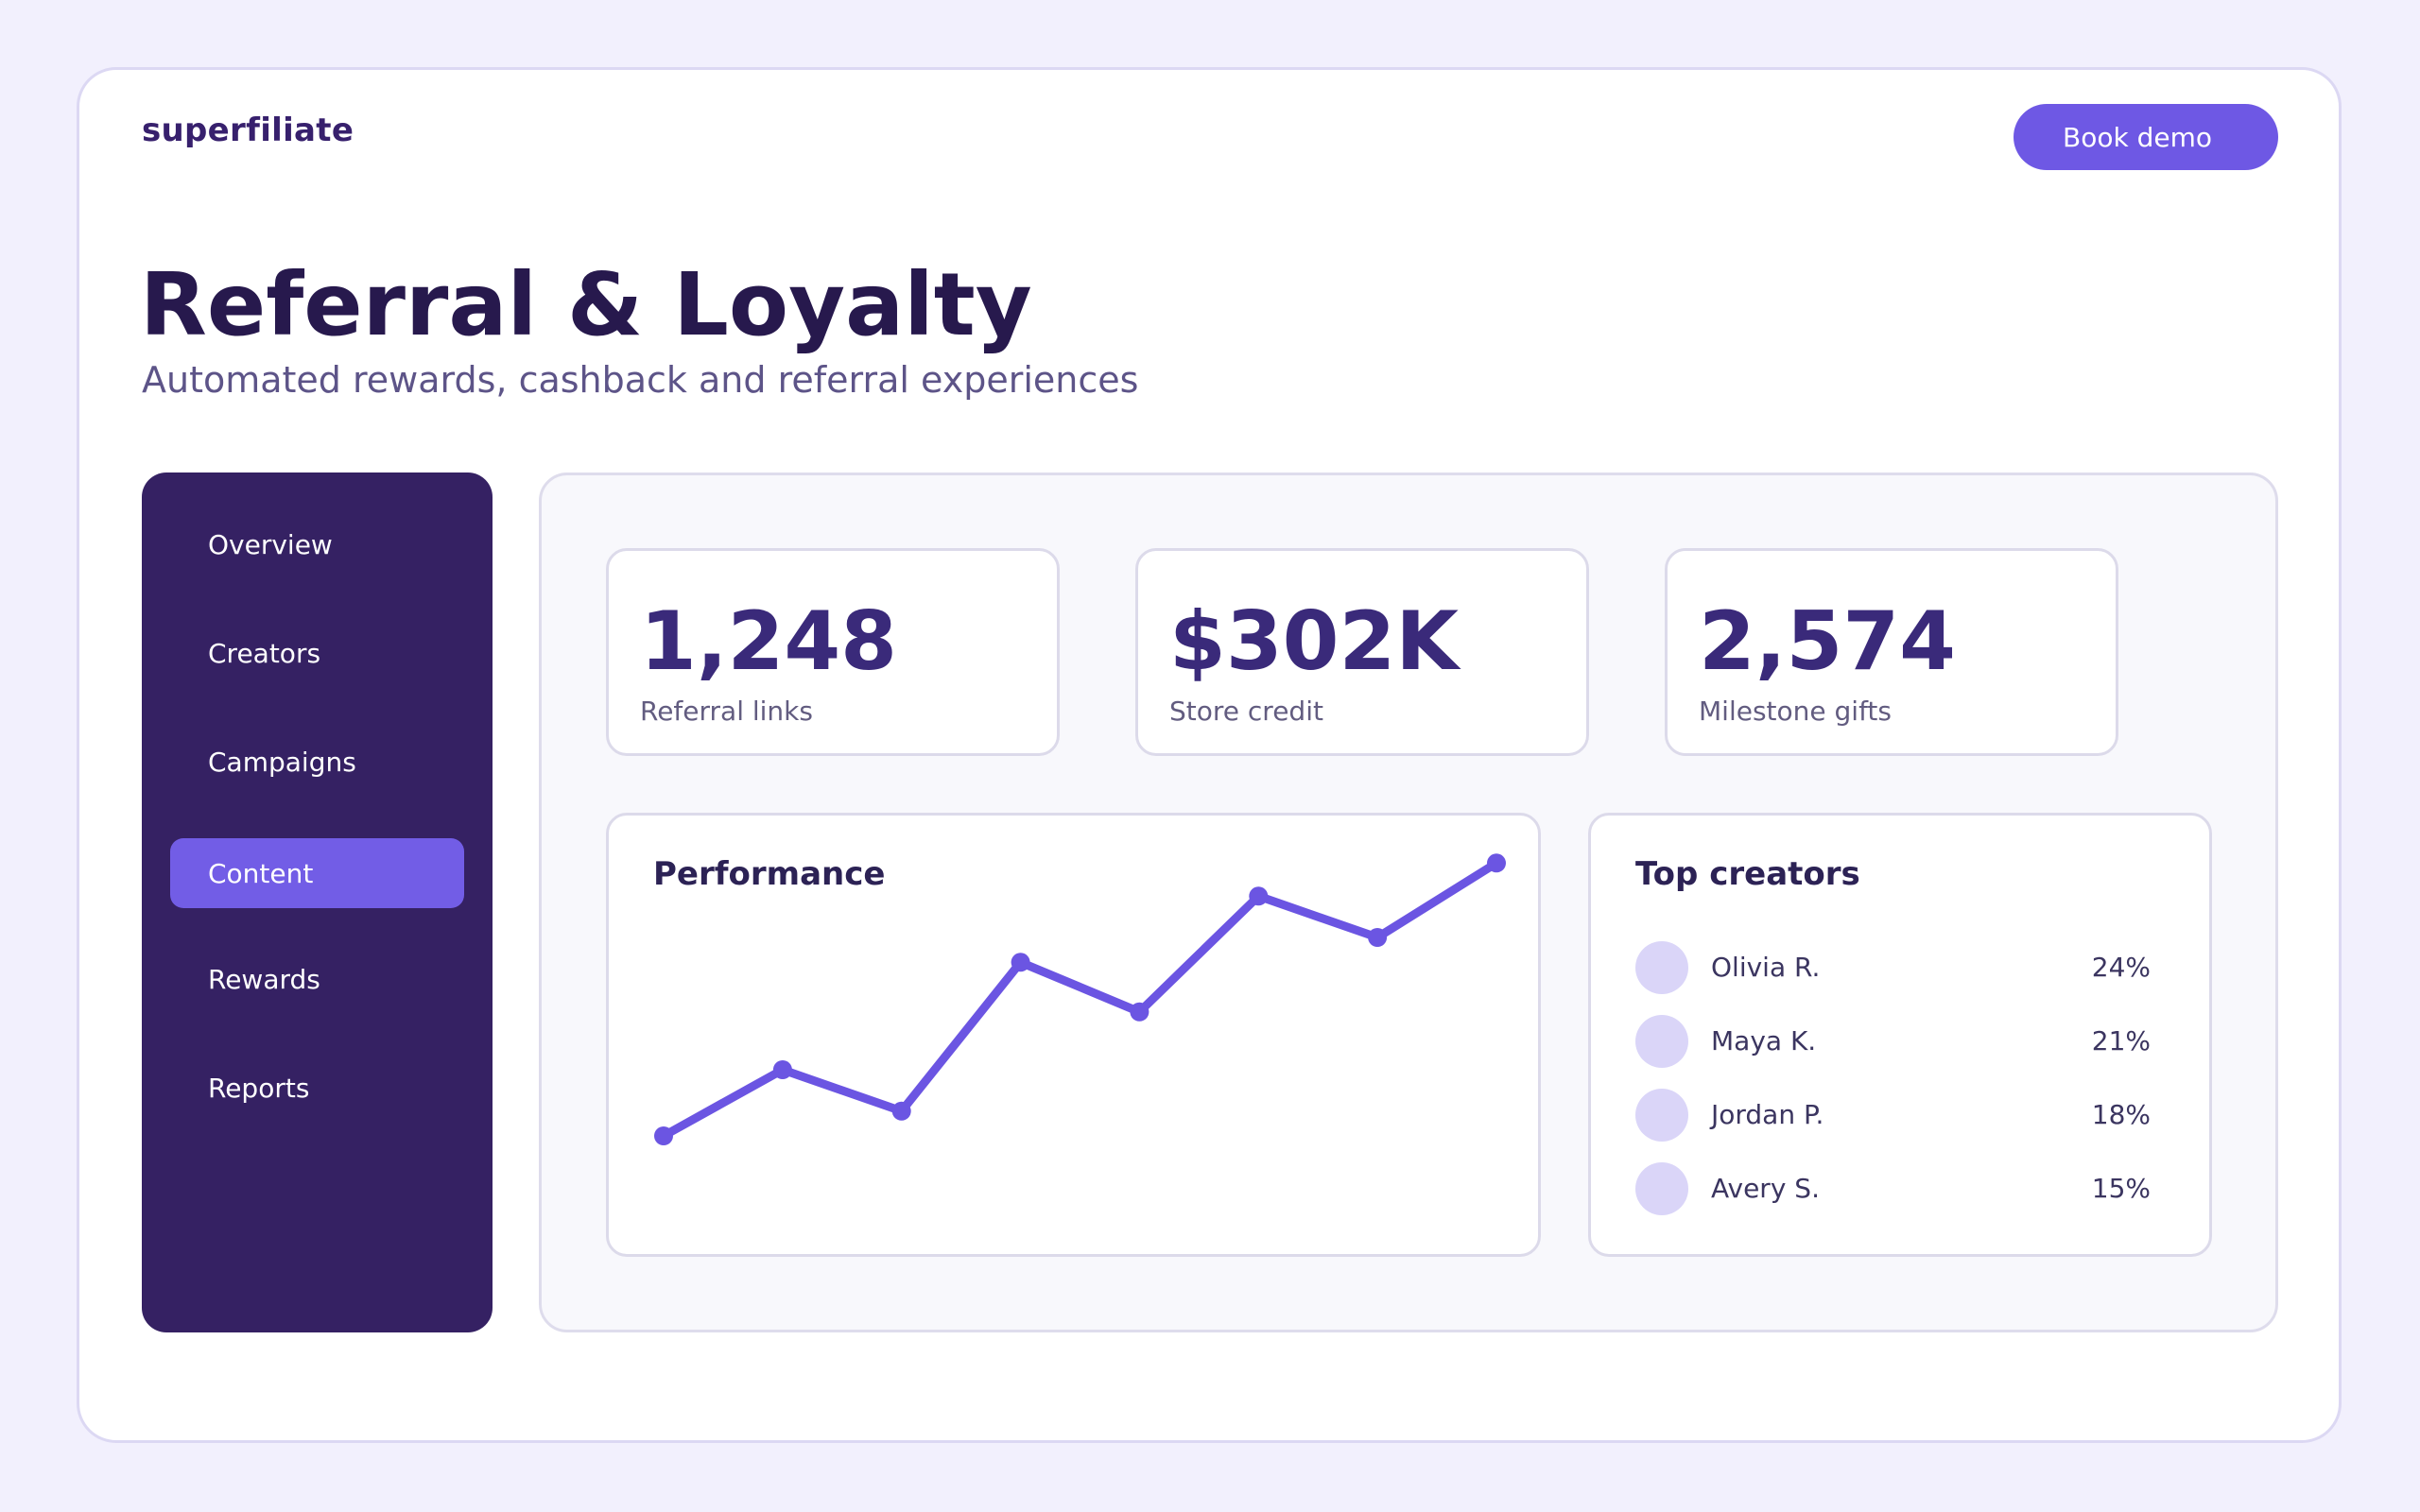  I want to click on stat-card-milestone-gifts: 2,574 Milestone gifts, so click(1891, 652).